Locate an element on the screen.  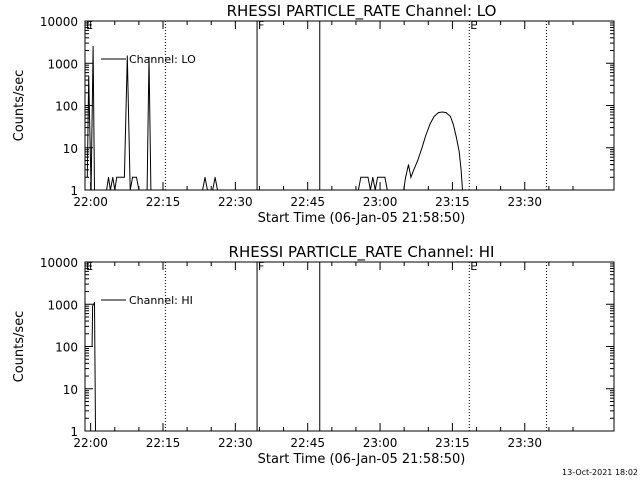
chart-title: RHESSI PARTICLE_RATE Channel: HI is located at coordinates (362, 252).